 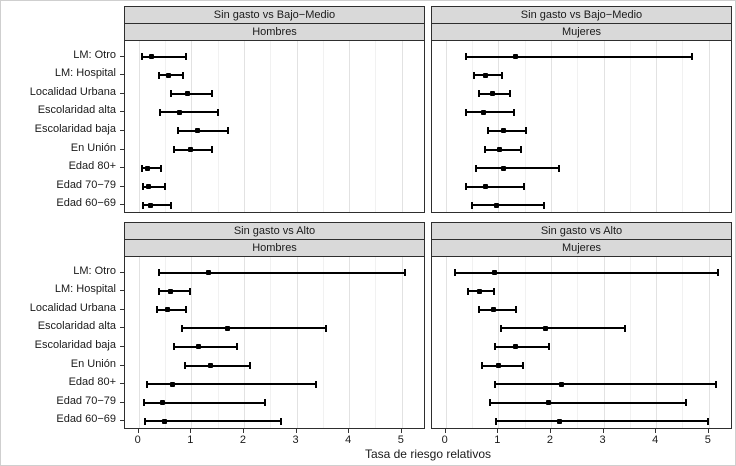 What do you see at coordinates (242, 440) in the screenshot?
I see `x-tick-label: 2` at bounding box center [242, 440].